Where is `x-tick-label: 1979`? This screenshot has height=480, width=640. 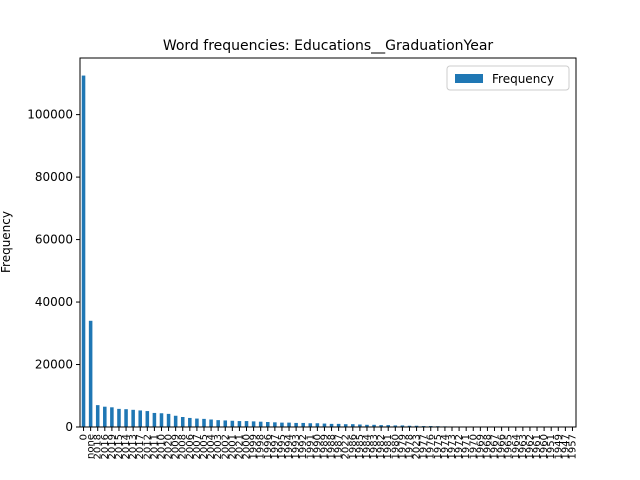 x-tick-label: 1979 is located at coordinates (402, 446).